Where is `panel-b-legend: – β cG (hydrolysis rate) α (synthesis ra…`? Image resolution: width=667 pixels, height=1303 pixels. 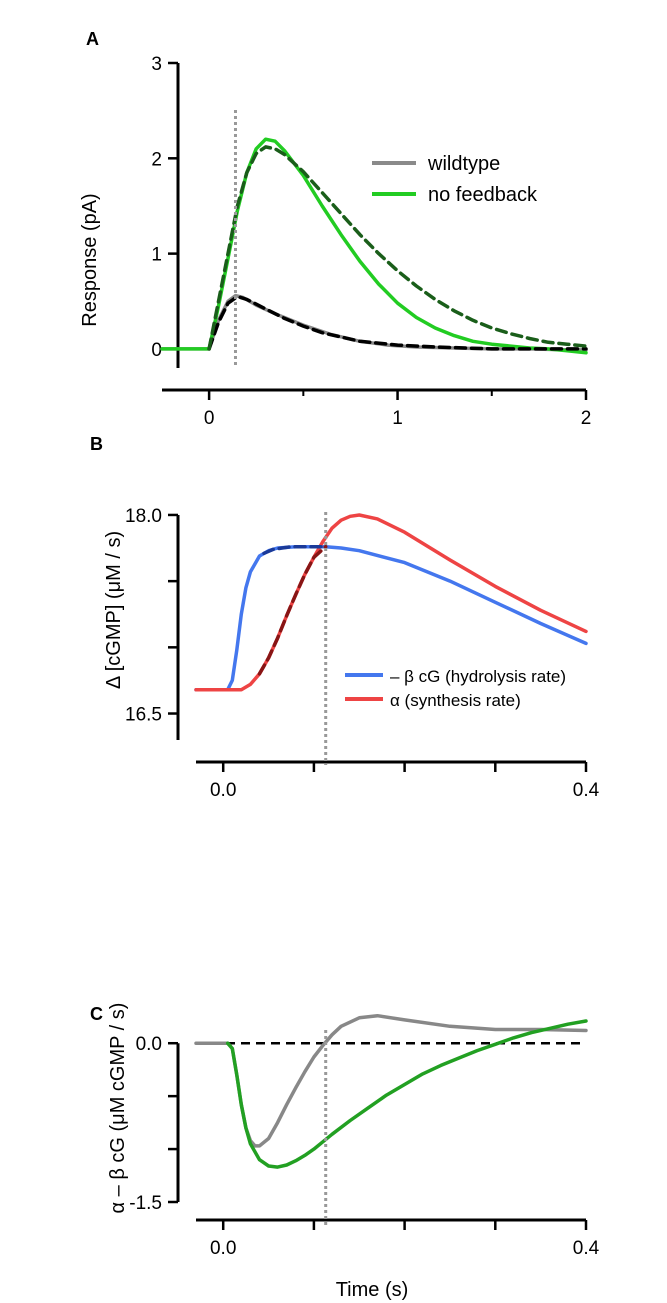 panel-b-legend: – β cG (hydrolysis rate) α (synthesis ra… is located at coordinates (455, 688).